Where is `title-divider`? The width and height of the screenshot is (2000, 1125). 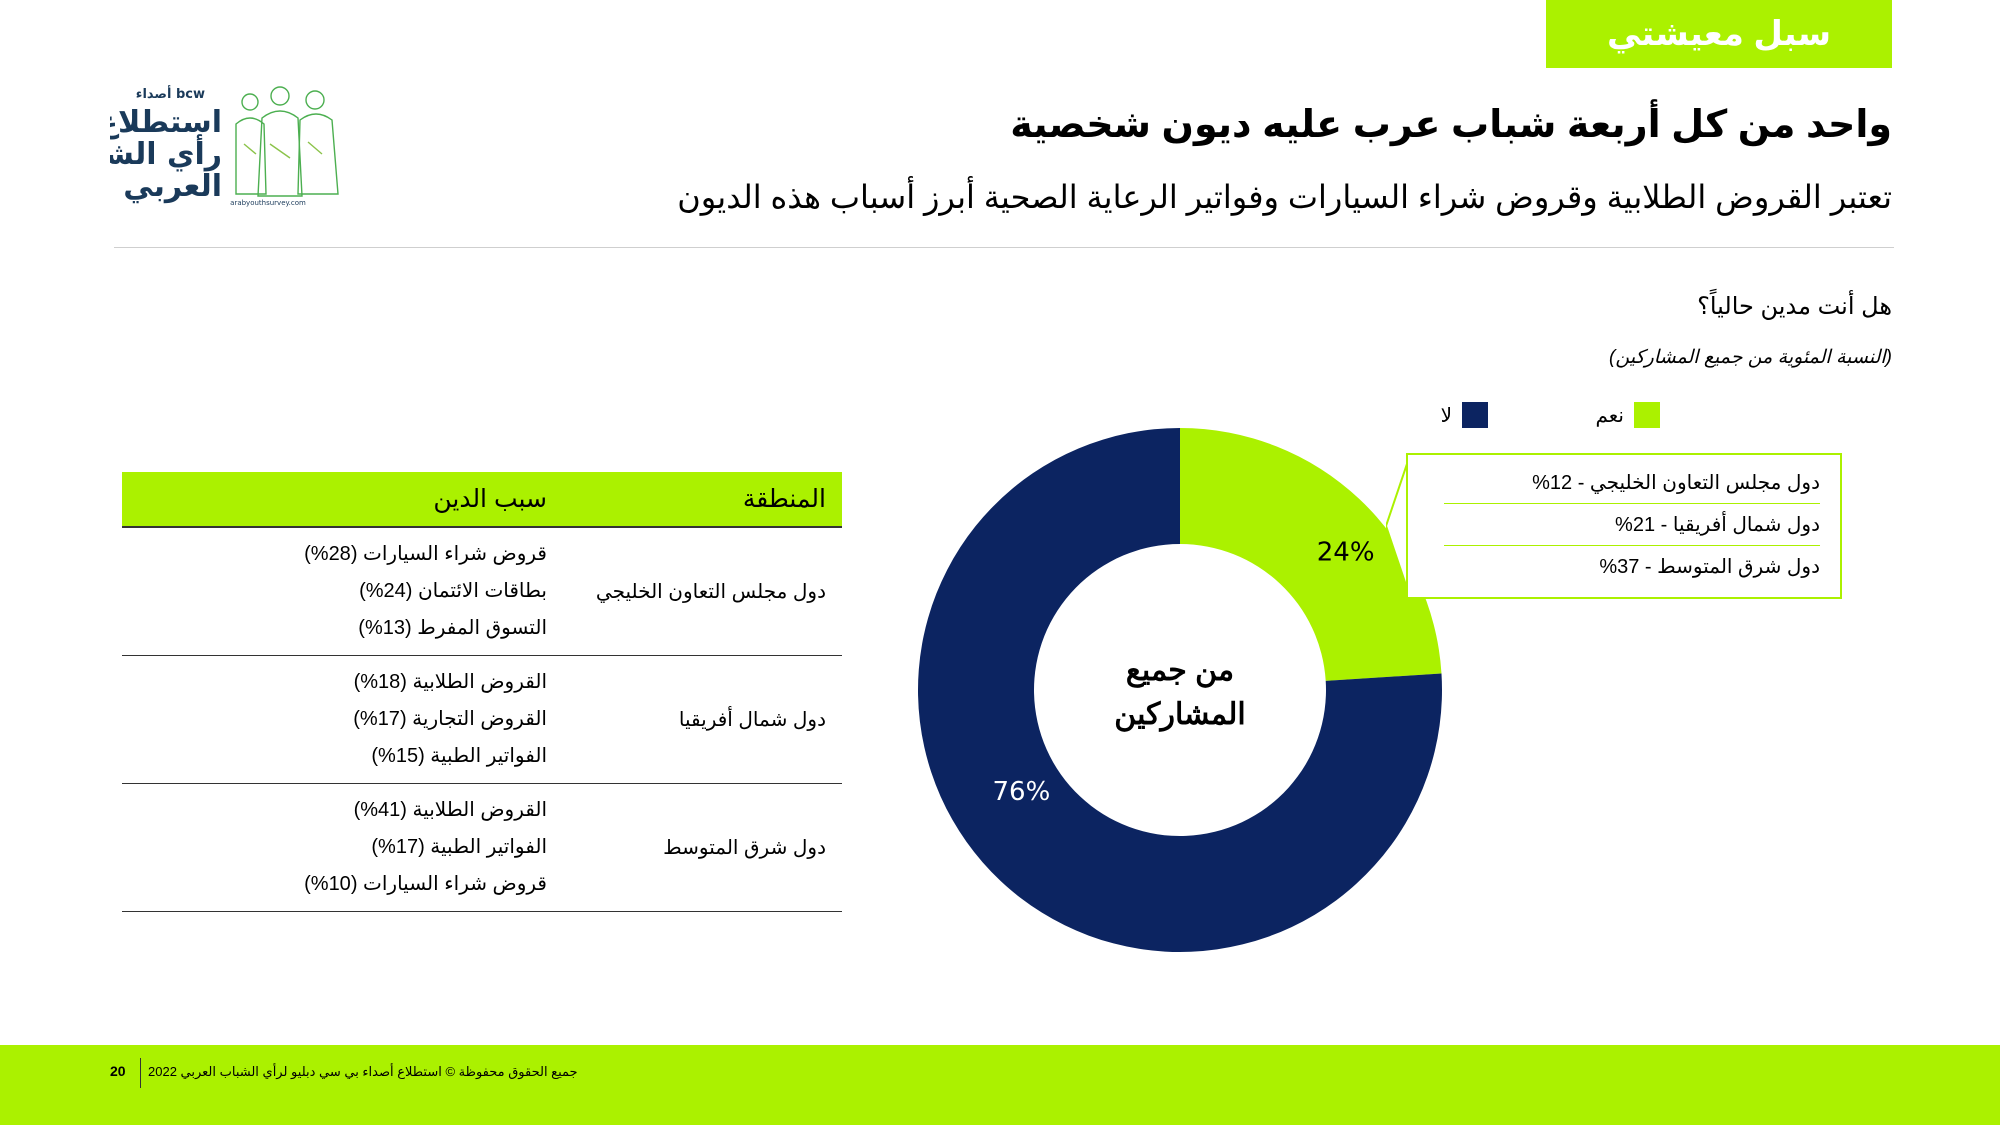
title-divider is located at coordinates (1004, 247).